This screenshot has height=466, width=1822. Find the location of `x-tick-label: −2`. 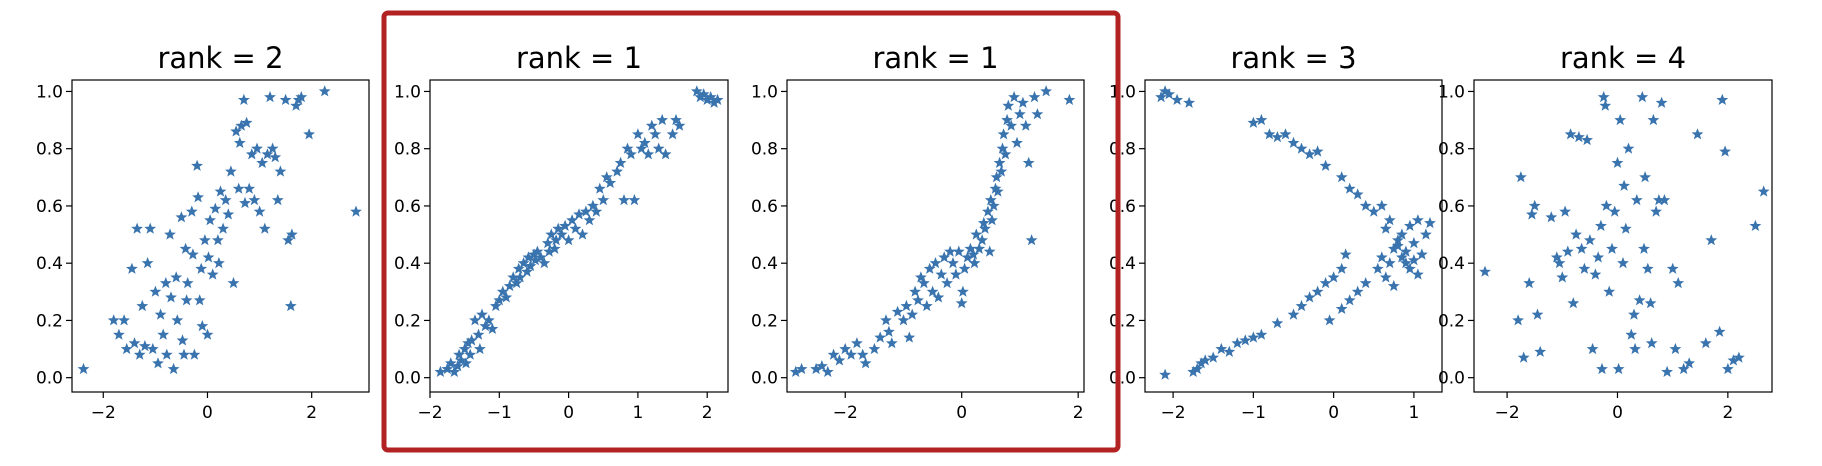

x-tick-label: −2 is located at coordinates (1173, 413).